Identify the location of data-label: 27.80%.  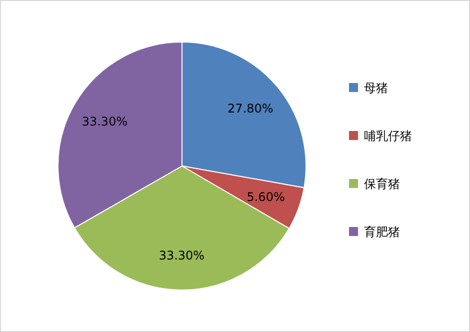
(251, 109).